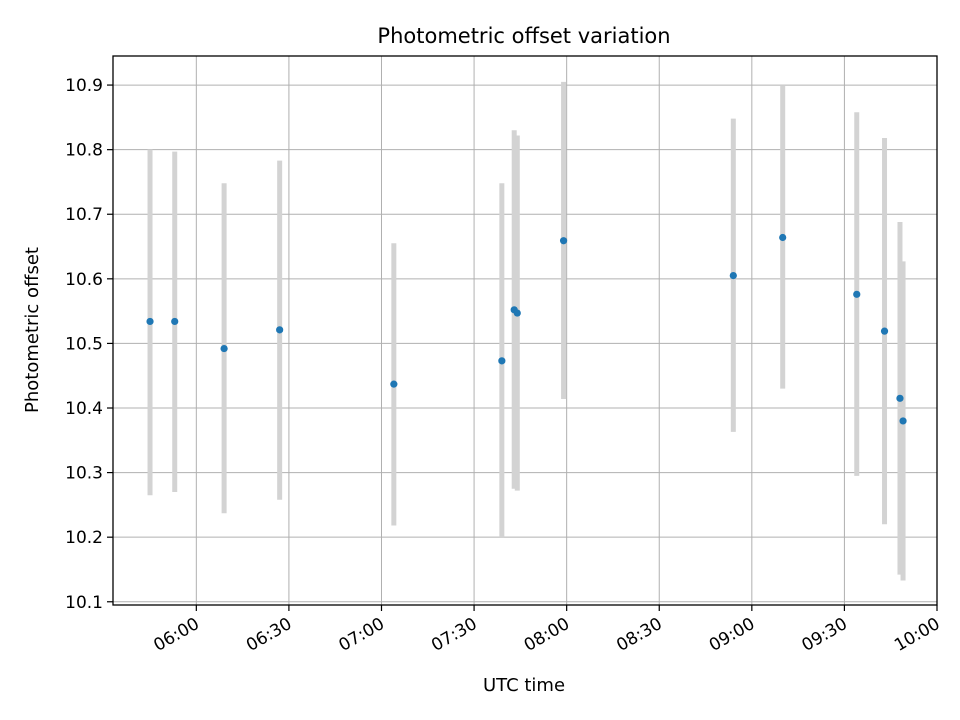 The width and height of the screenshot is (960, 720). Describe the element at coordinates (84, 215) in the screenshot. I see `y-tick-label: 10.7` at that location.